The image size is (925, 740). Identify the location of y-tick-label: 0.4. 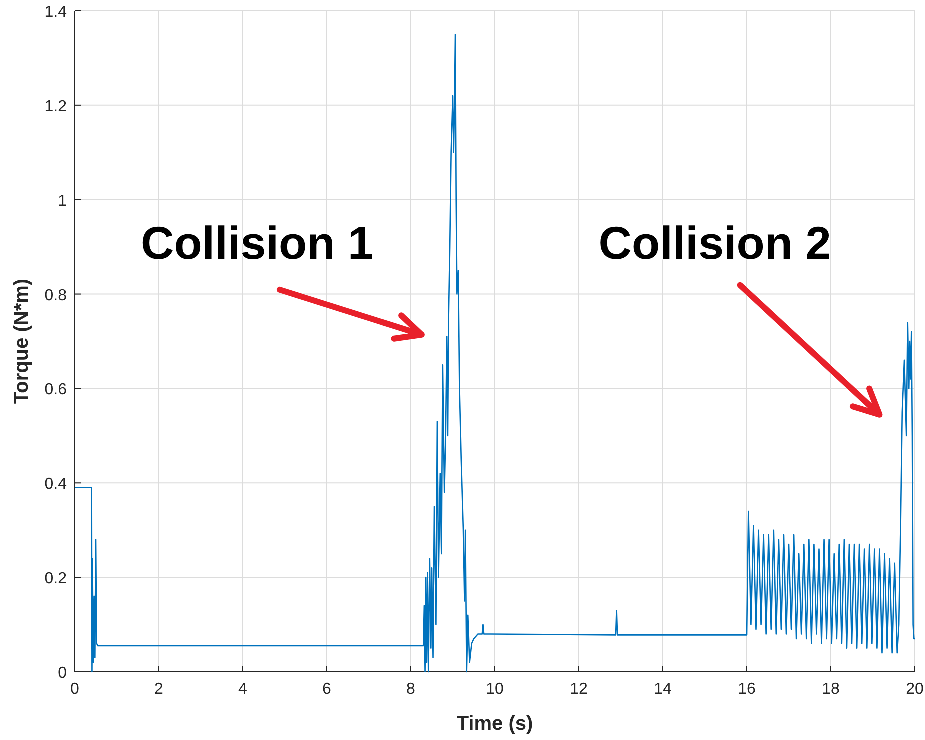
(56, 485).